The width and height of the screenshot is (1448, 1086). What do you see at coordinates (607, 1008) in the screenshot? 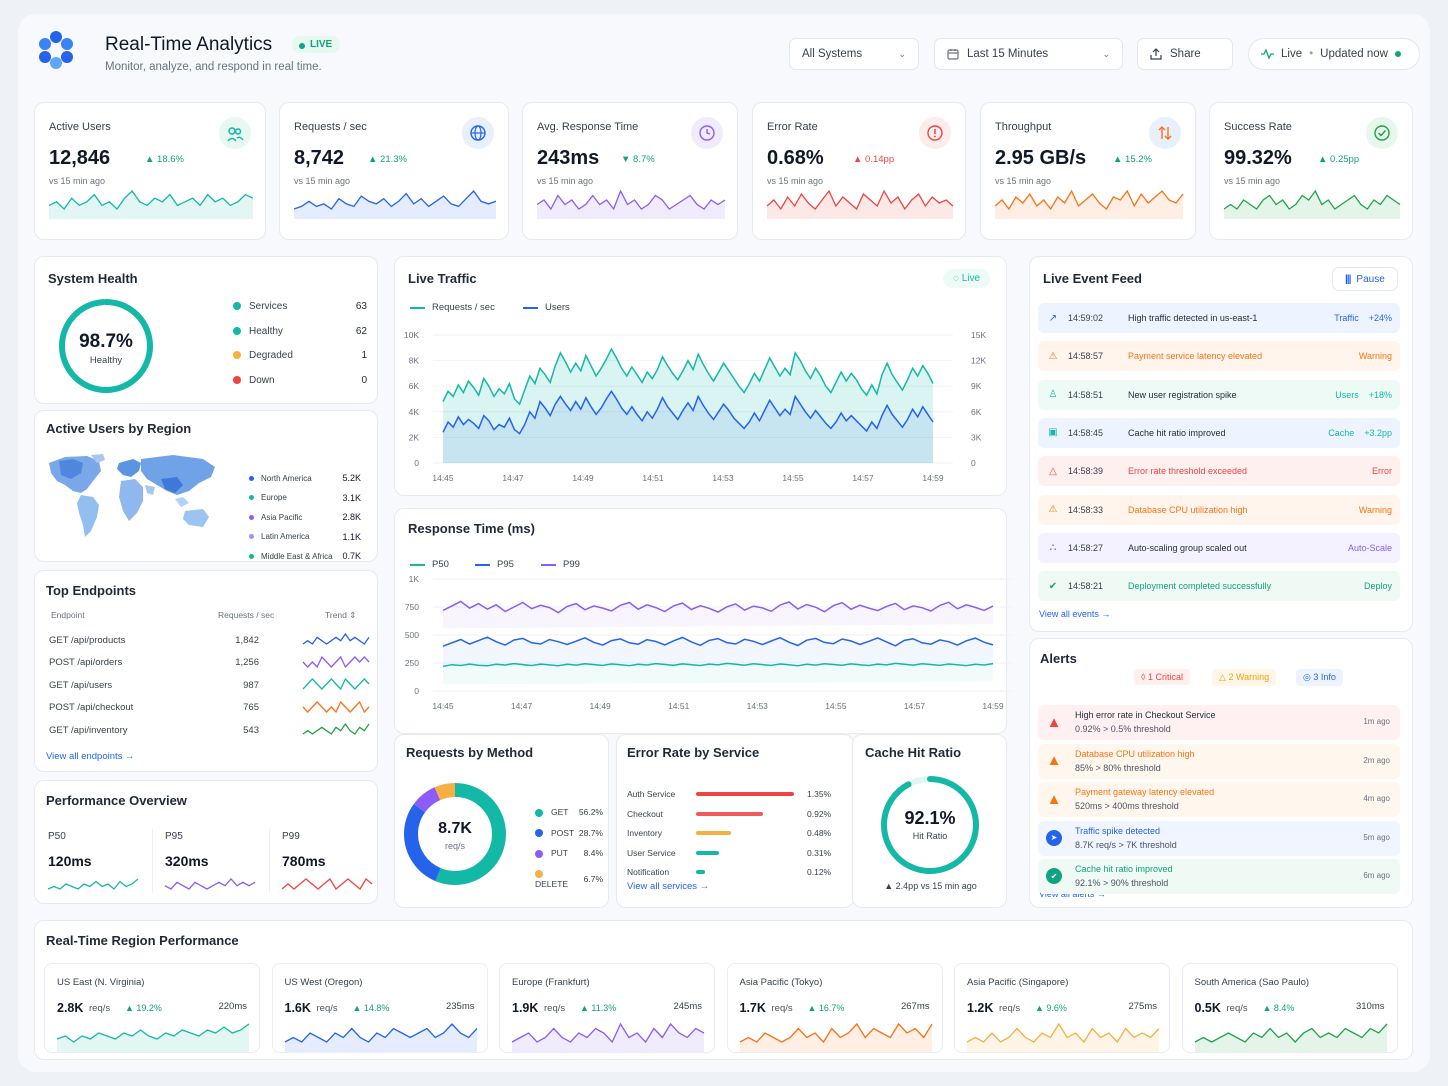
I see `region-card: Europe (Frankfurt) 1.9K req/s ▲ 11.3% 245ms` at bounding box center [607, 1008].